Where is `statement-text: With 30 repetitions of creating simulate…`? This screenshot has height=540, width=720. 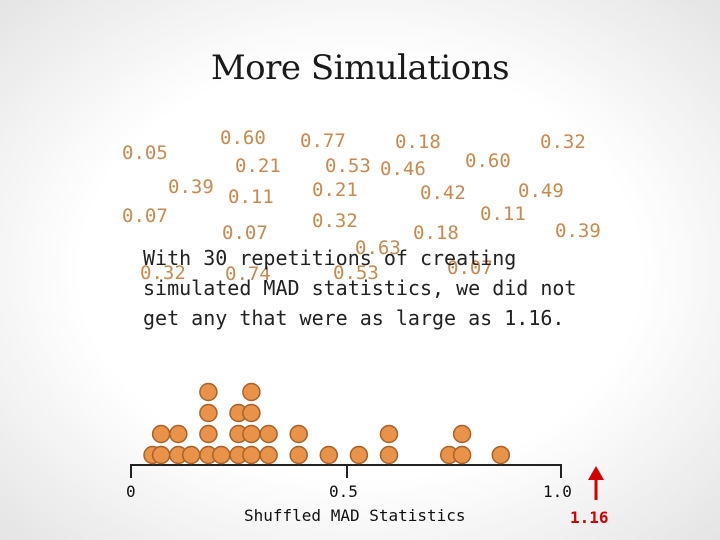
statement-text: With 30 repetitions of creating simulate… is located at coordinates (360, 288).